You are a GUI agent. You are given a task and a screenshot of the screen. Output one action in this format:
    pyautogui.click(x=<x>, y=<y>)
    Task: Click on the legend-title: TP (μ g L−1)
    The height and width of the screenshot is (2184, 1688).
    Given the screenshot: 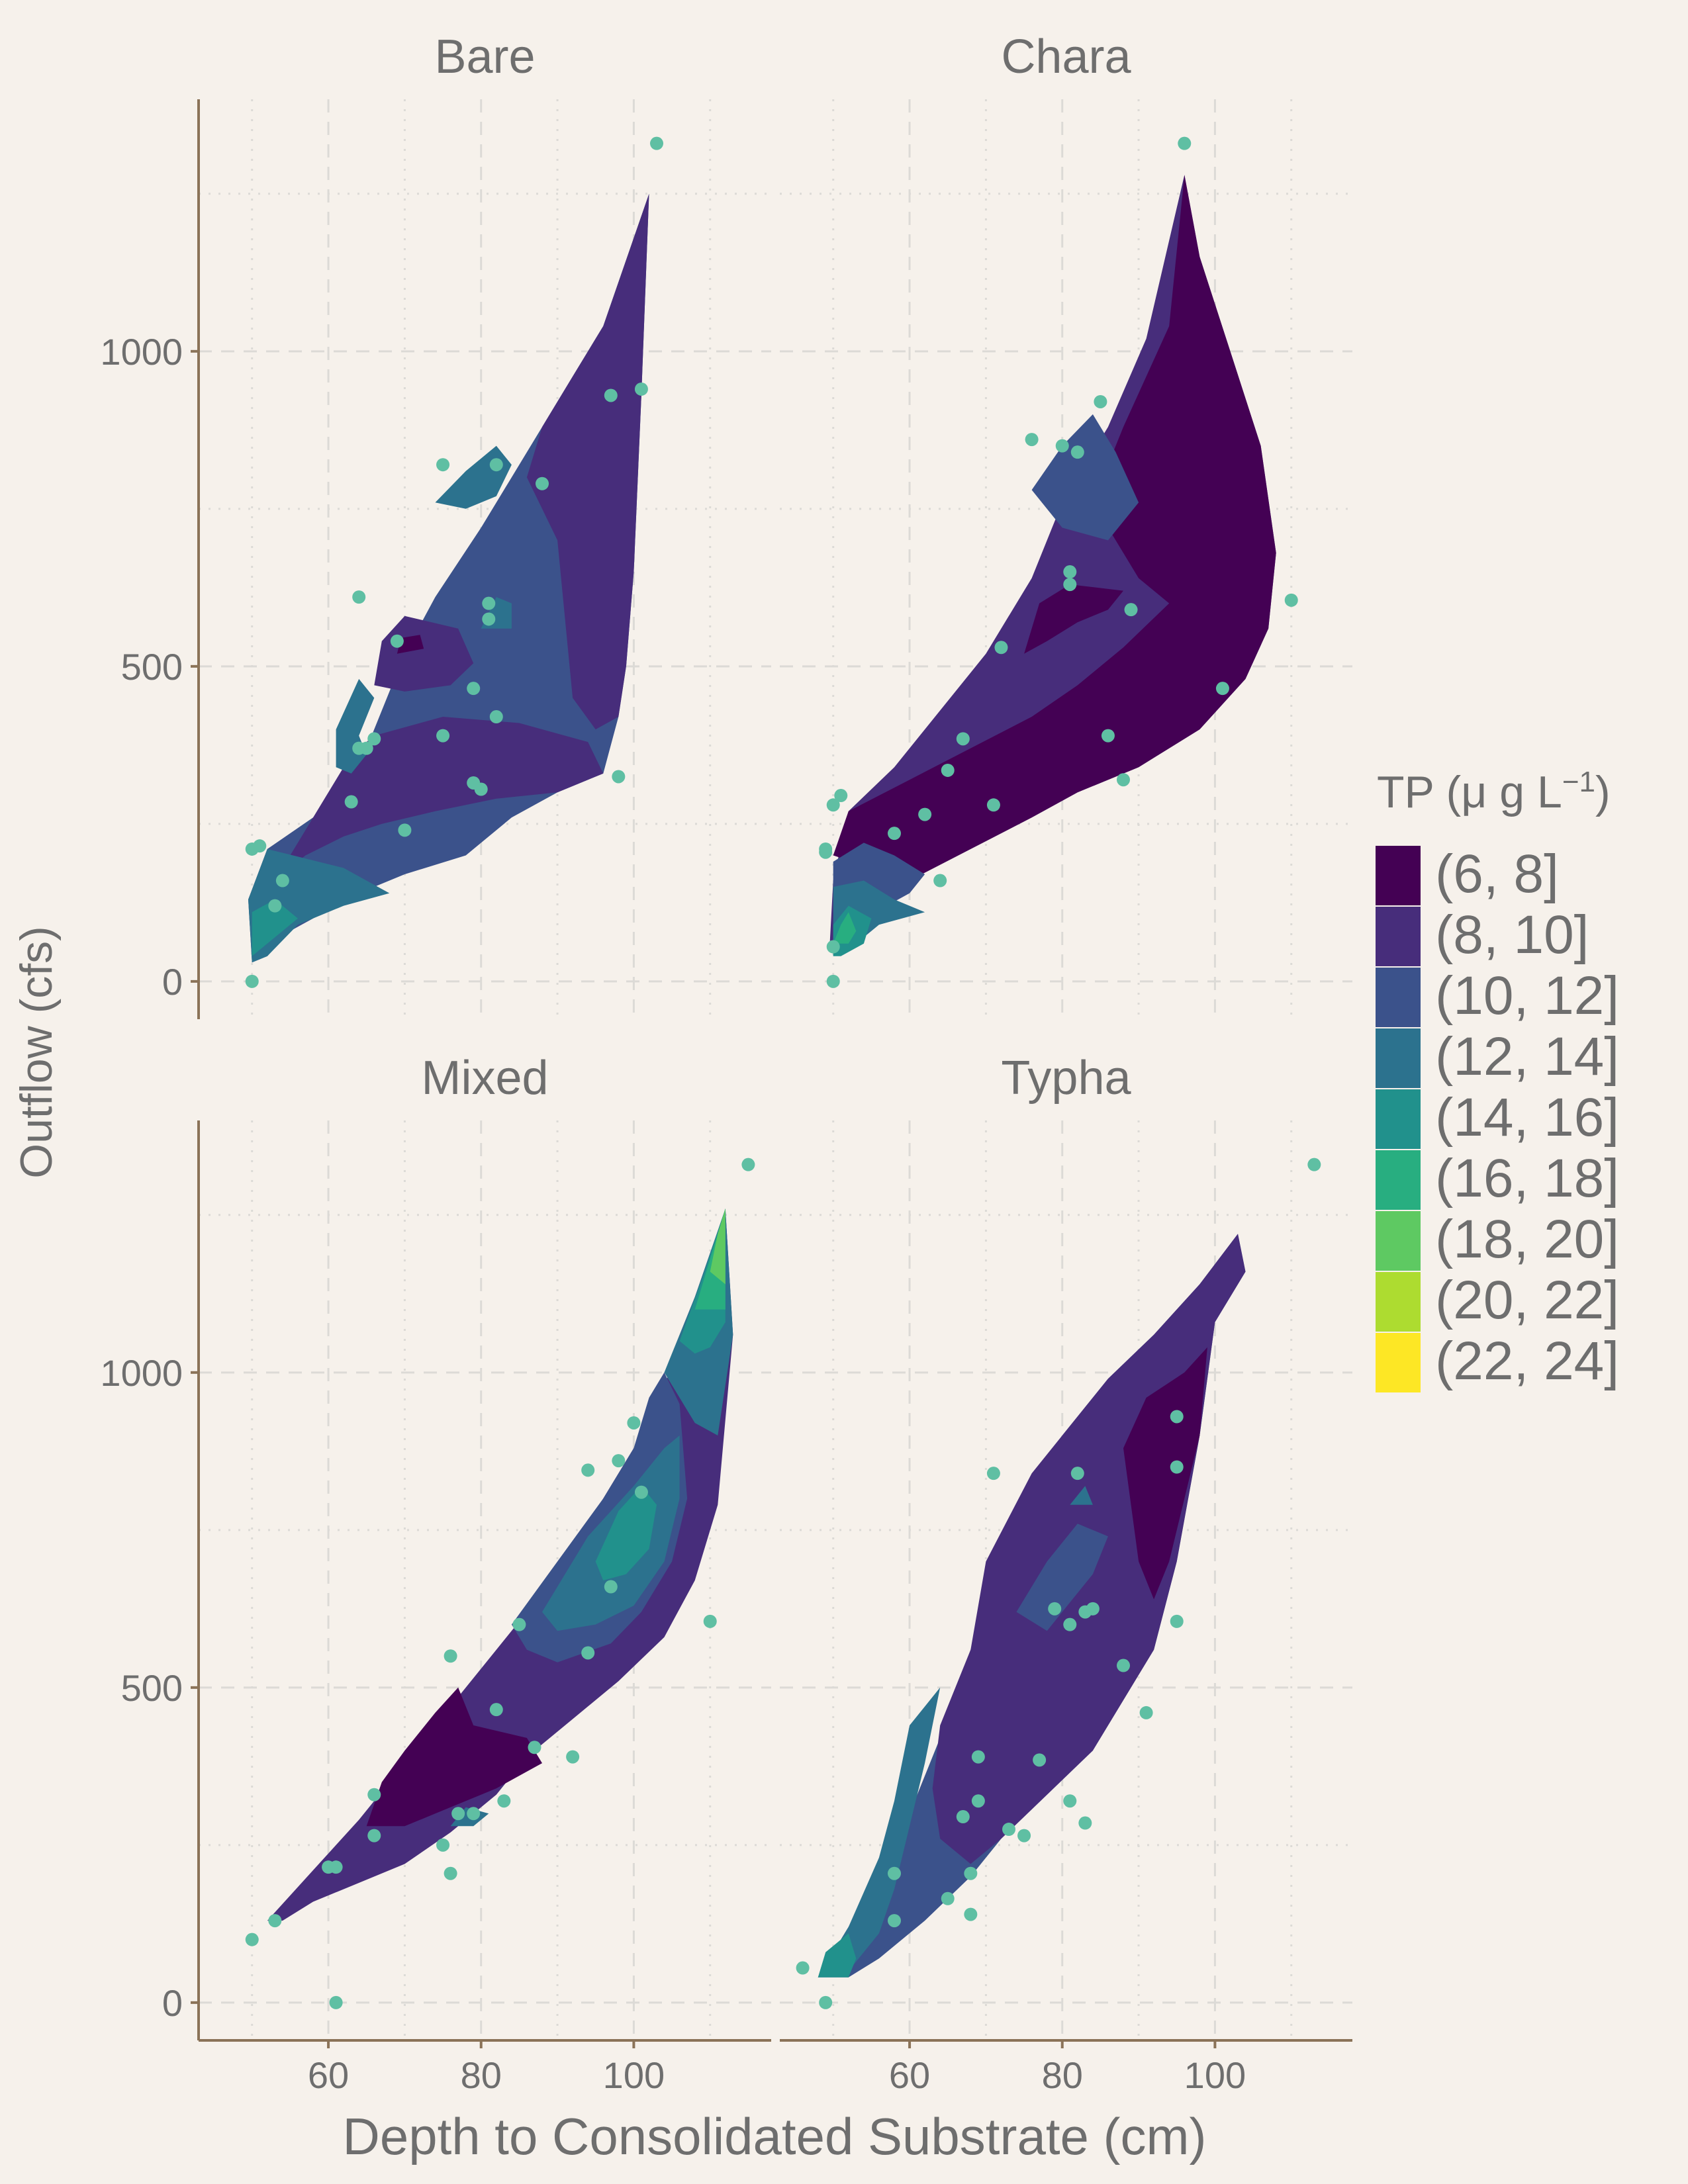 What is the action you would take?
    pyautogui.click(x=1494, y=792)
    